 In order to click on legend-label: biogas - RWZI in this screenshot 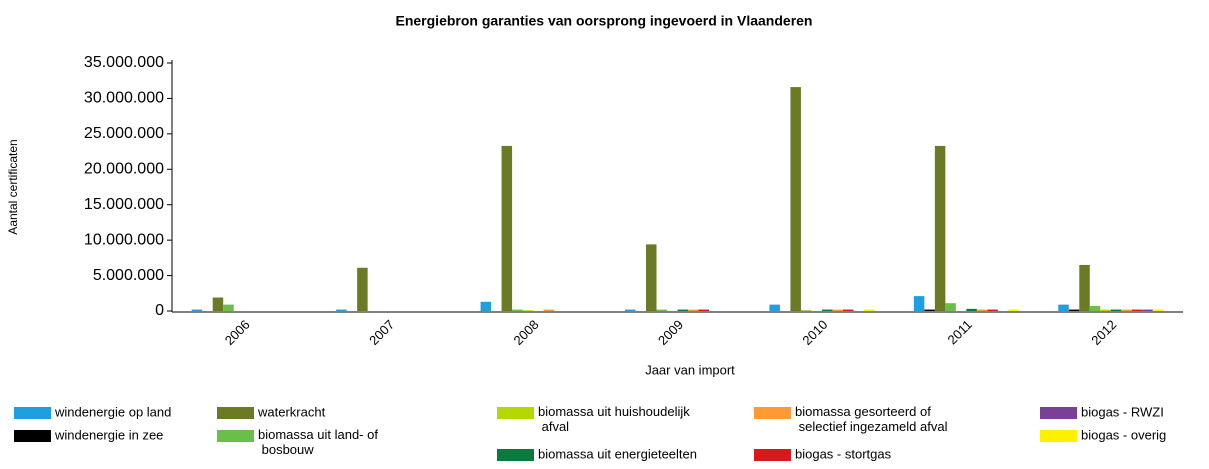, I will do `click(1122, 411)`.